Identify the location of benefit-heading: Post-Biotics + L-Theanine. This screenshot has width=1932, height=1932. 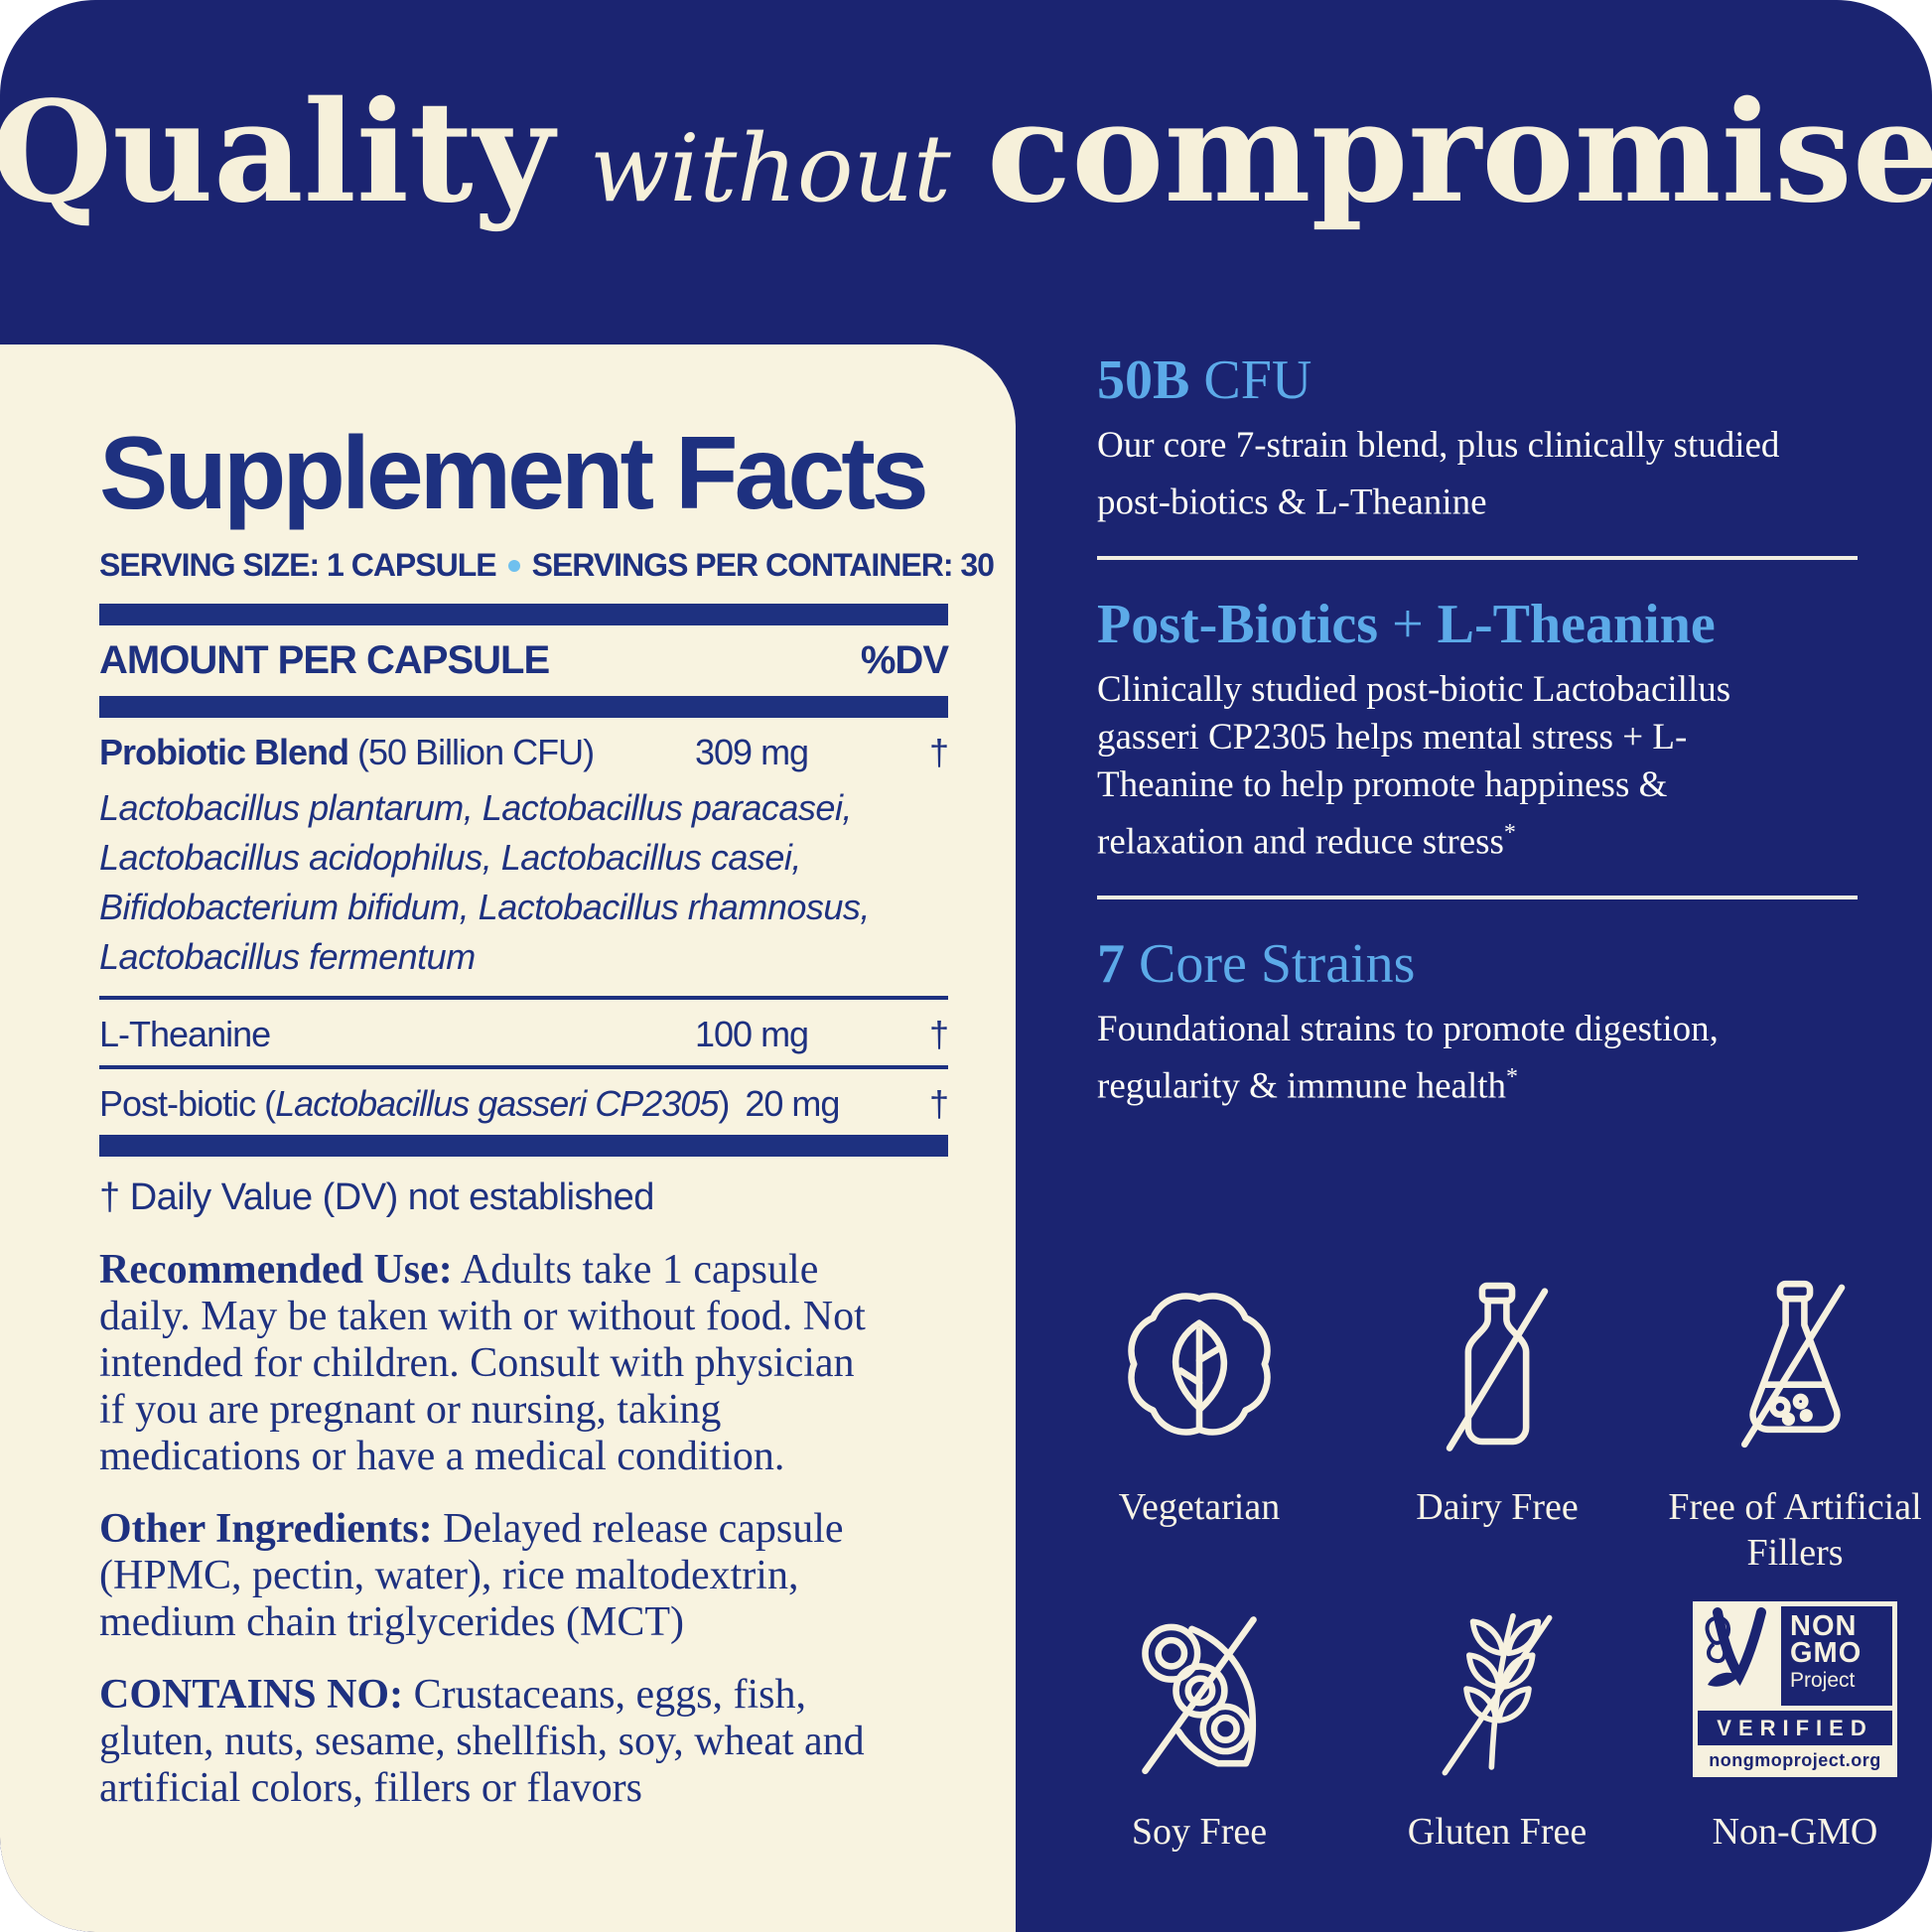
(1406, 625).